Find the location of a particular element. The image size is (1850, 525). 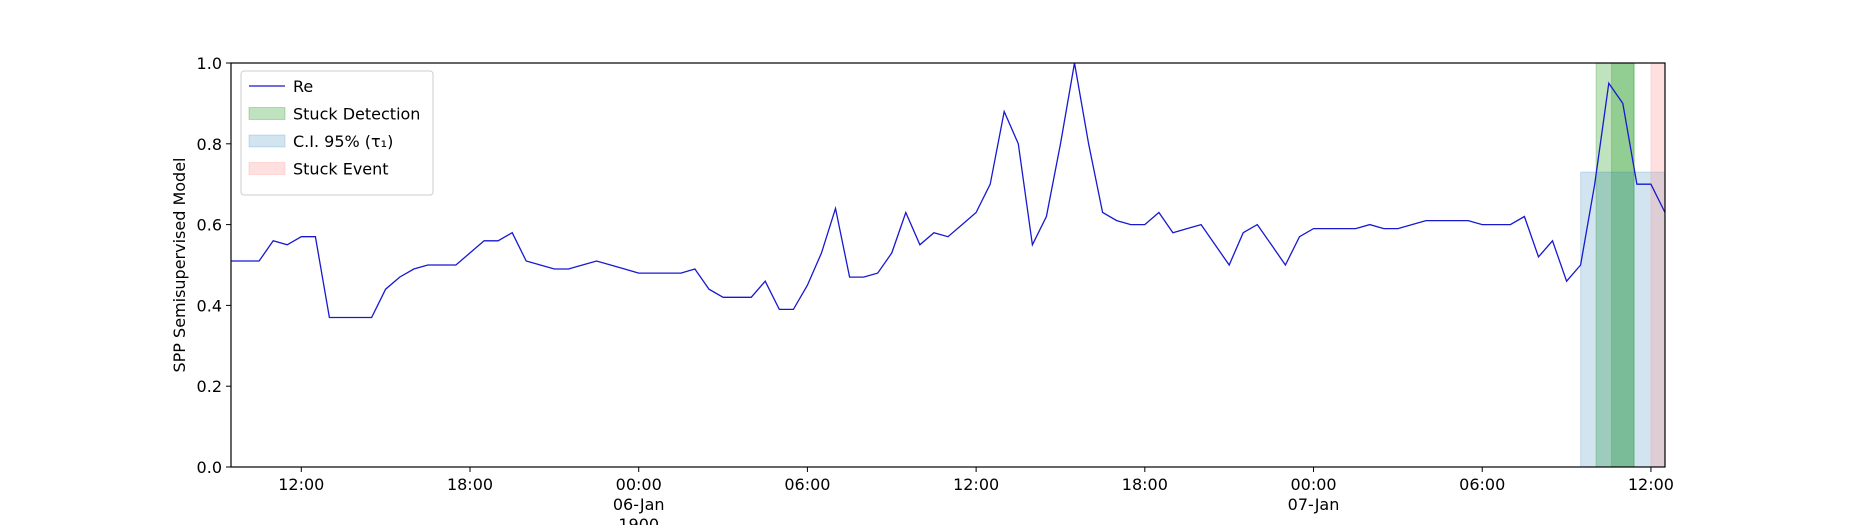

y-axis-label: SPP Semisupervised Model is located at coordinates (179, 265).